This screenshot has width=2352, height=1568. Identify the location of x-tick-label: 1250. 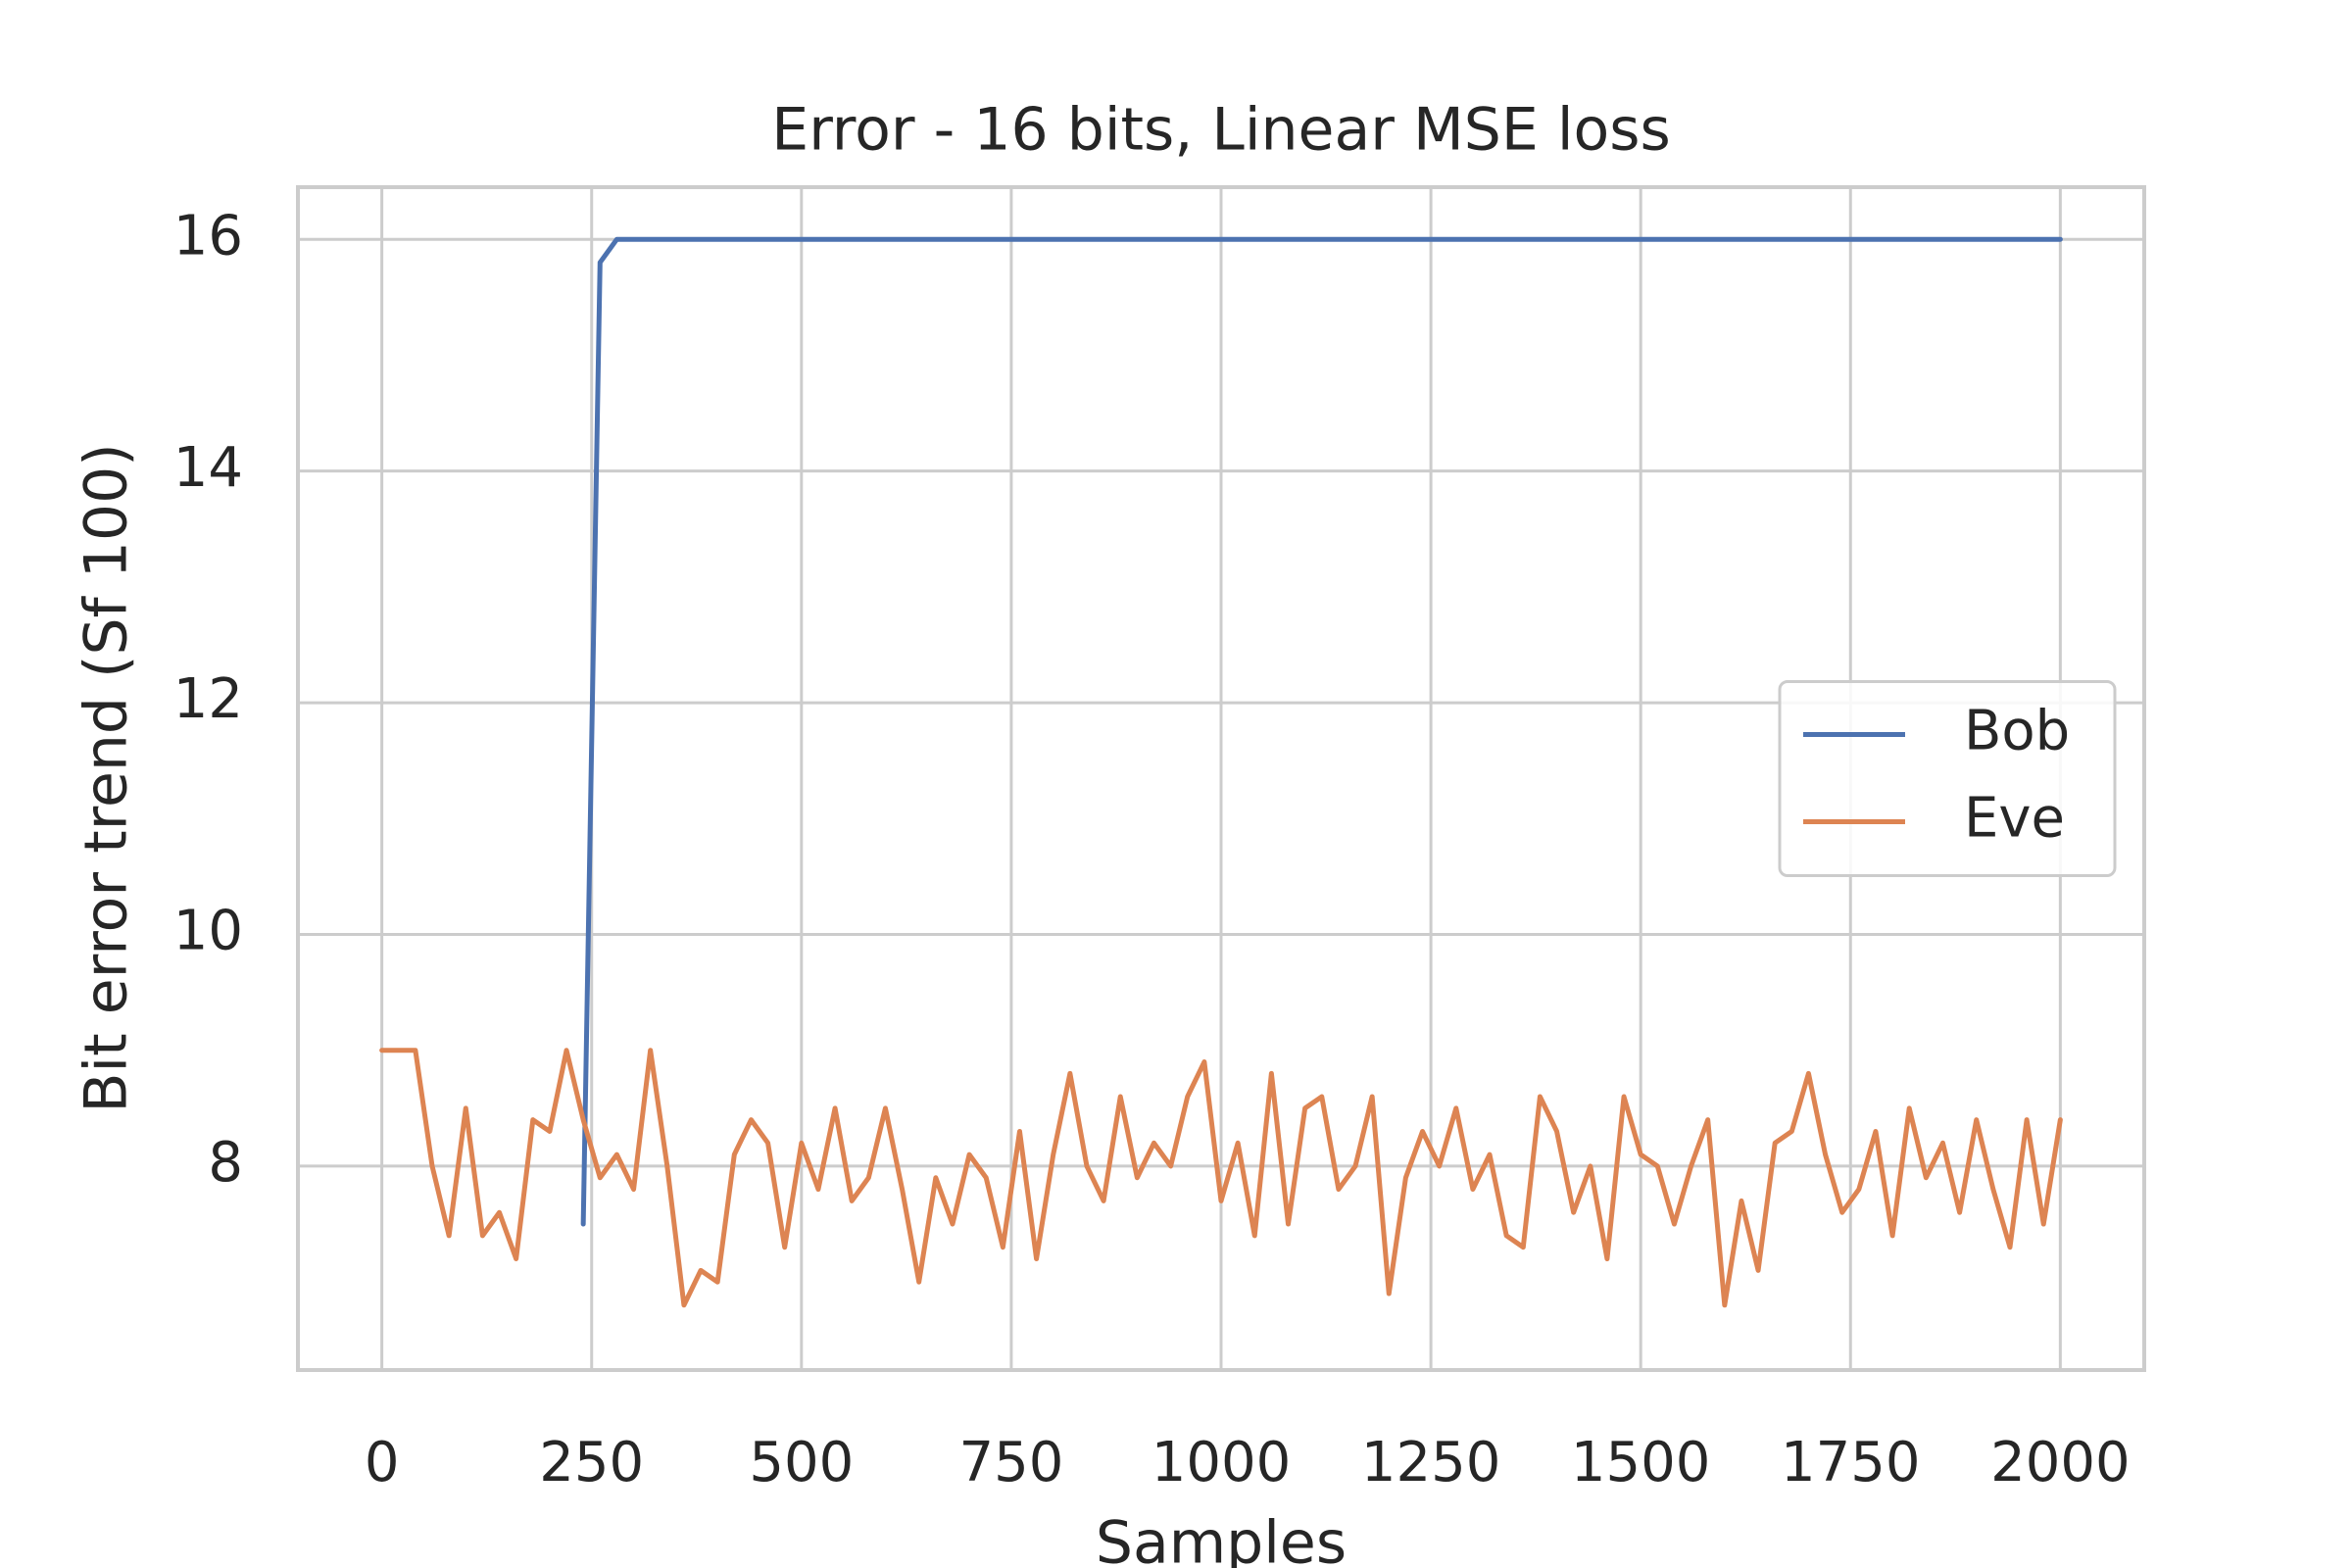
(1431, 1462).